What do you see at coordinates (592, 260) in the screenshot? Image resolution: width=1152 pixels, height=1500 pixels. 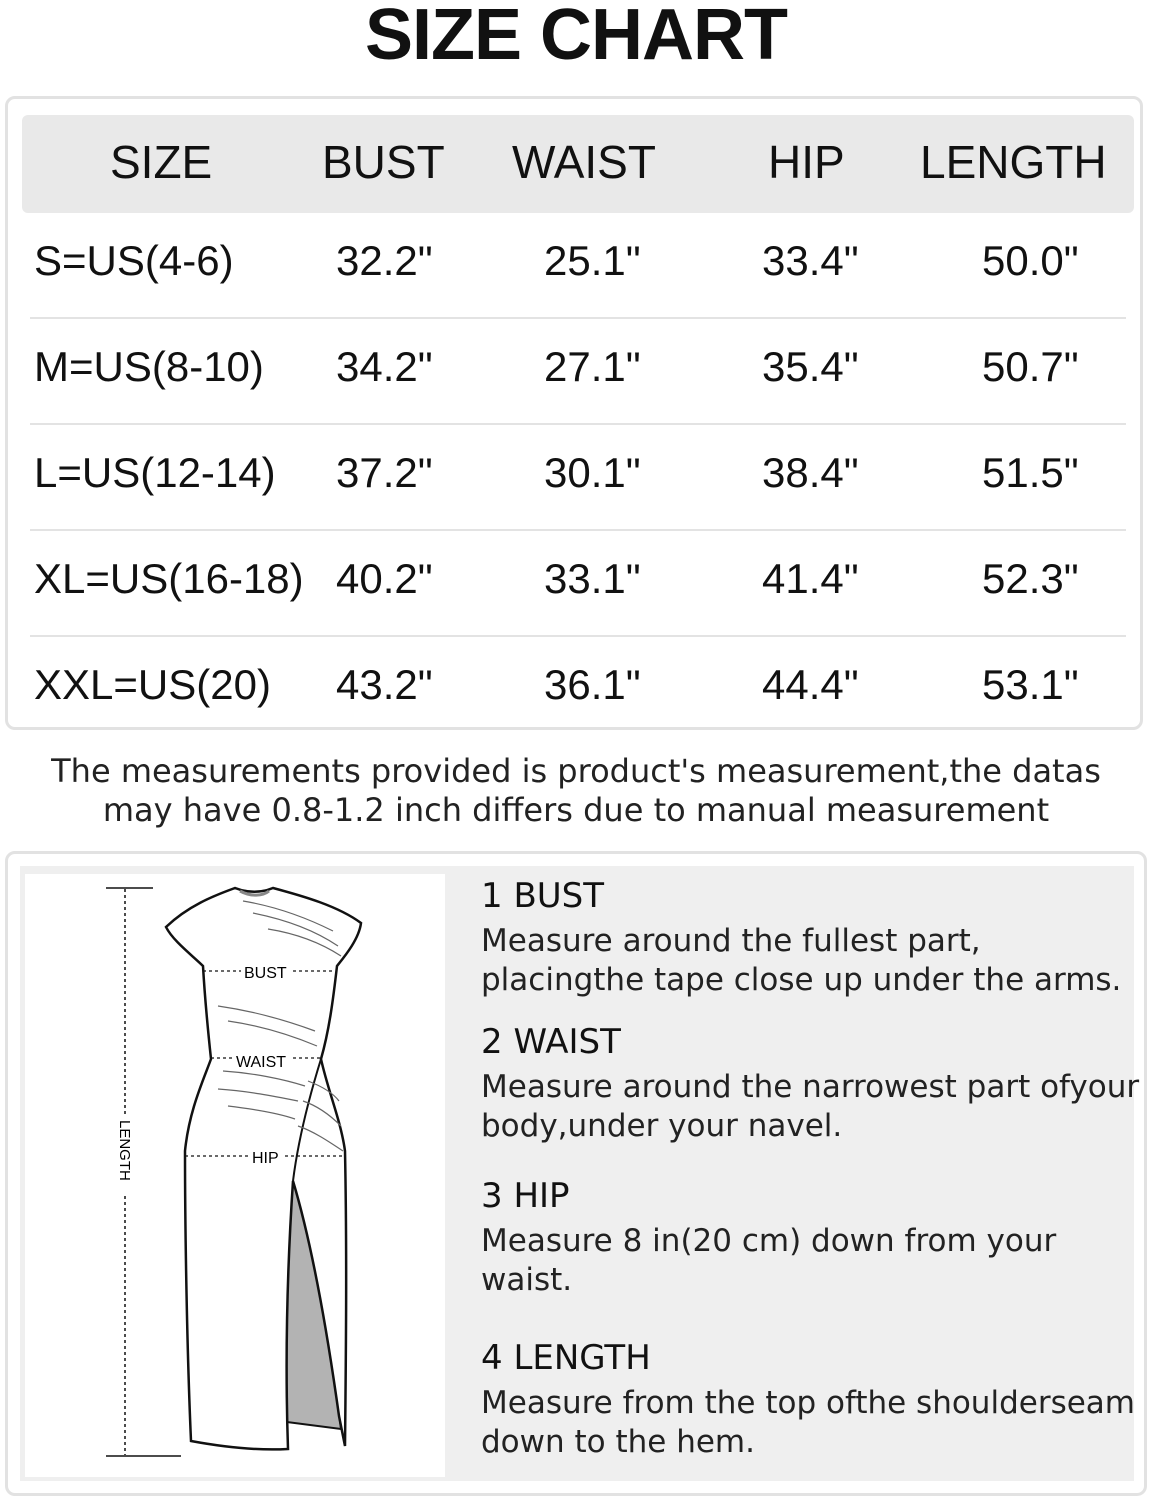 I see `cell-waist: 25.1"` at bounding box center [592, 260].